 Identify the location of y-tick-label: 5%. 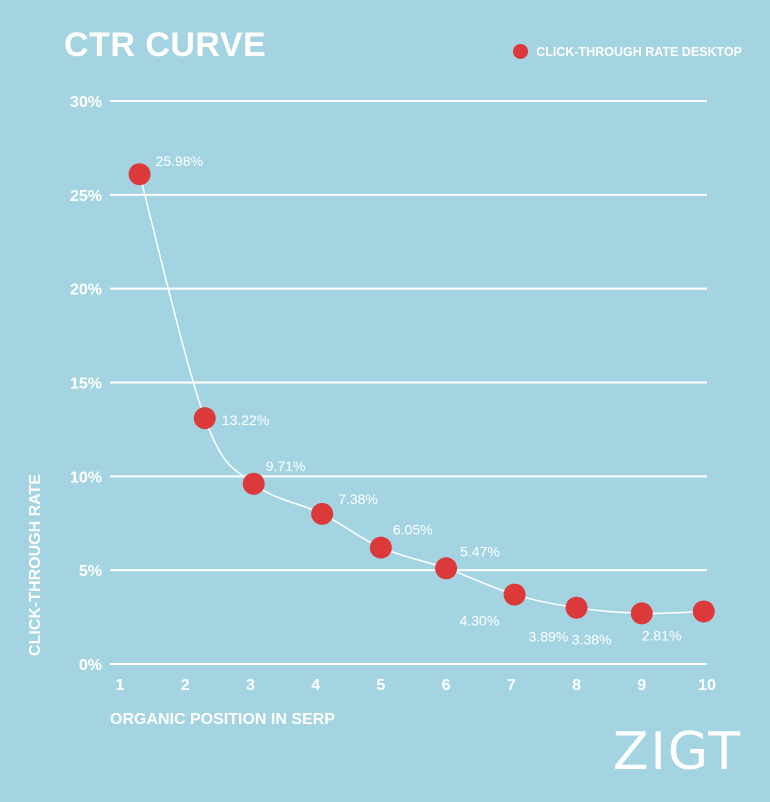
(90, 571).